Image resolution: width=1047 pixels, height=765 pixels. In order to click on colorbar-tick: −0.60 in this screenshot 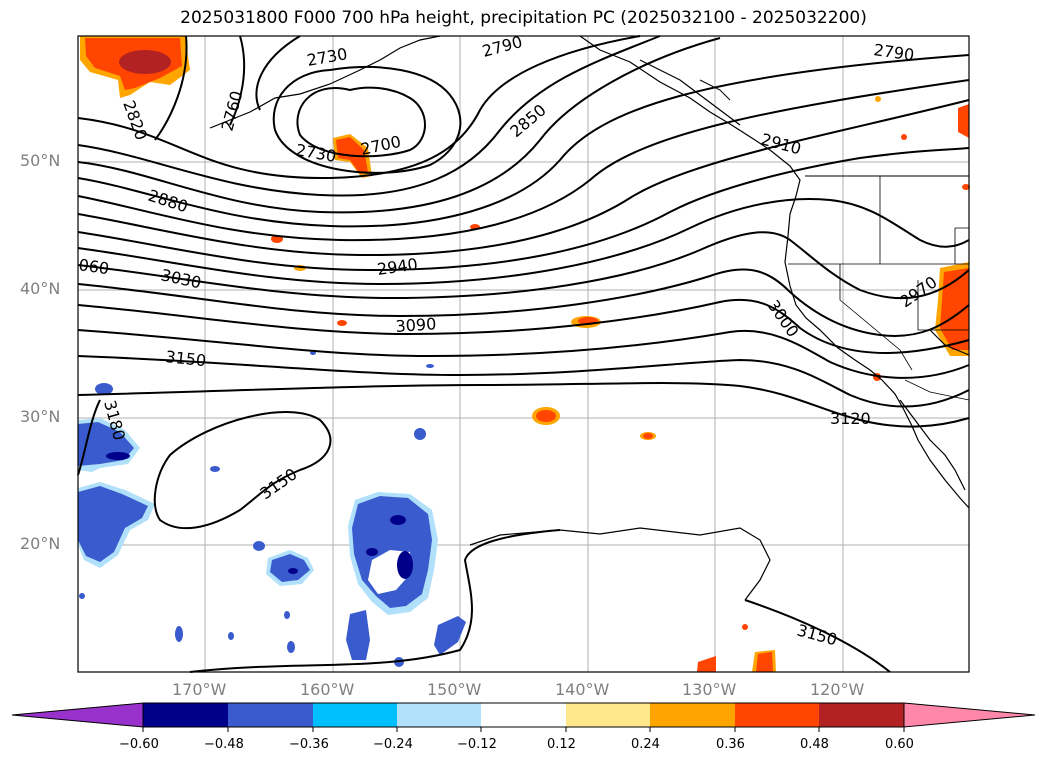, I will do `click(139, 744)`.